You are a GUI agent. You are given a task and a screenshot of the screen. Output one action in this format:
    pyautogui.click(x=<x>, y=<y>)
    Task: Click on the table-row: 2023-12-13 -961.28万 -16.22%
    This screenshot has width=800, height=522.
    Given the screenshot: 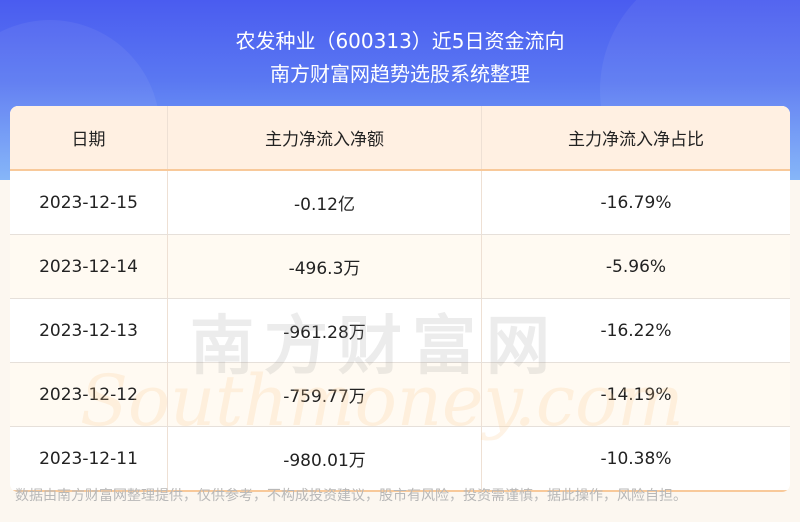 What is the action you would take?
    pyautogui.click(x=400, y=330)
    